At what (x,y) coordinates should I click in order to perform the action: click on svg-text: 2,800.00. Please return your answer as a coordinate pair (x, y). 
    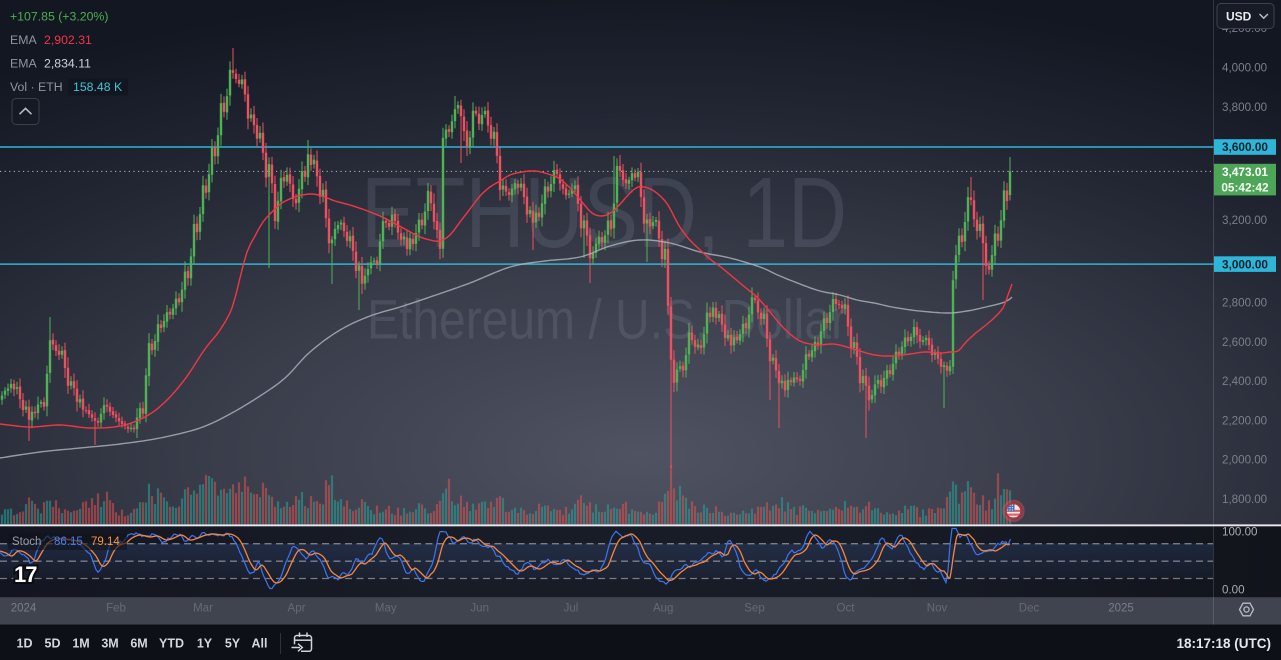
    Looking at the image, I should click on (1244, 303).